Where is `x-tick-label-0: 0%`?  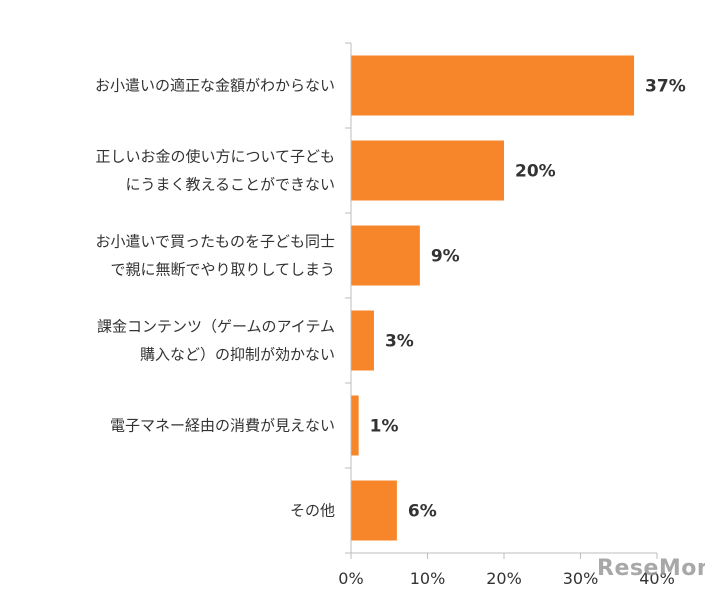 x-tick-label-0: 0% is located at coordinates (350, 578).